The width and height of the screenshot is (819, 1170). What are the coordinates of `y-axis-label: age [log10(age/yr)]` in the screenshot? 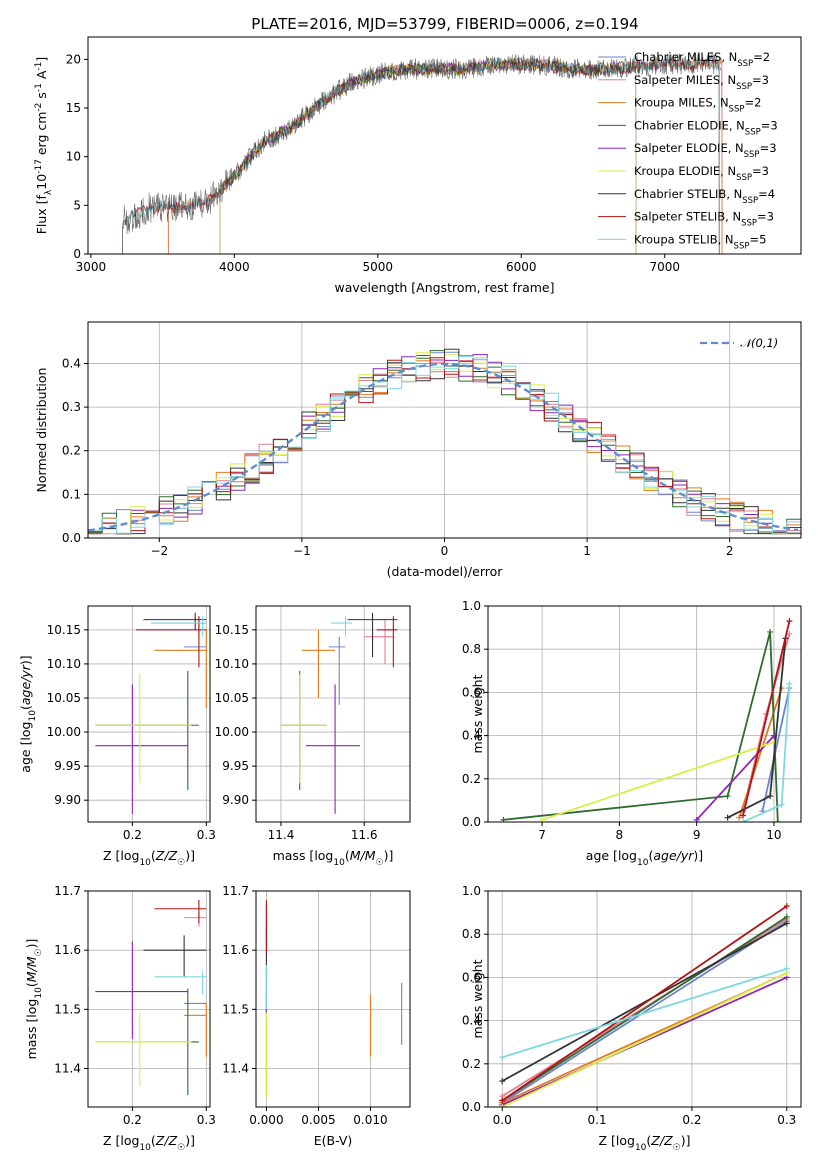 It's located at (28, 713).